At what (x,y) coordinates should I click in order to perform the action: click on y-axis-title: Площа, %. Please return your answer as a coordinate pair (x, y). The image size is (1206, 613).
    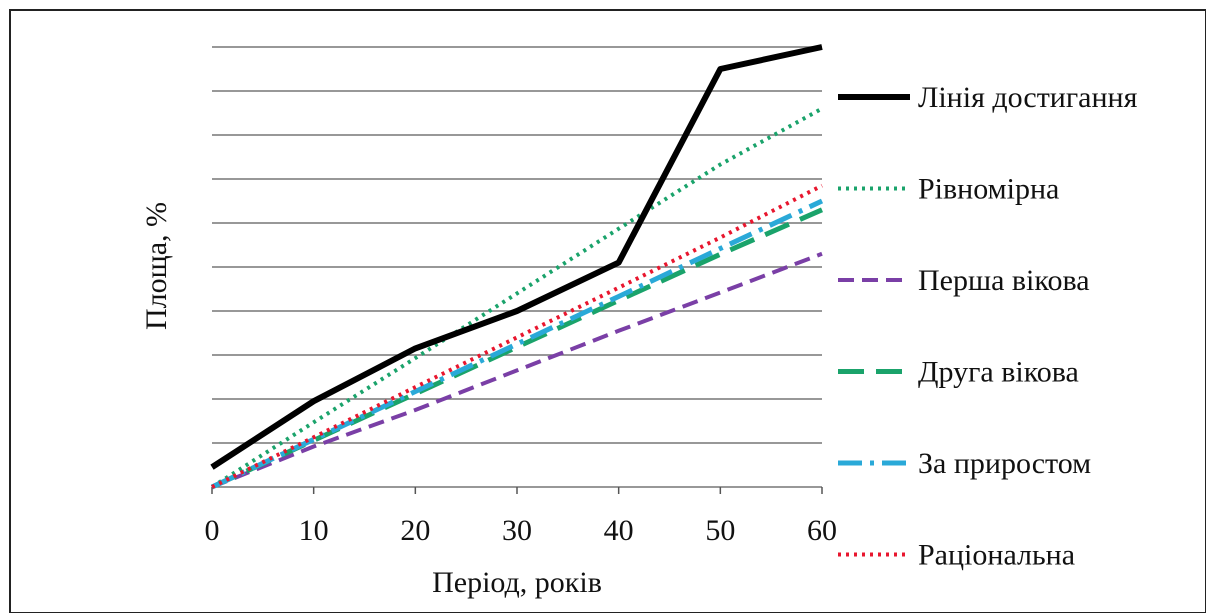
    Looking at the image, I should click on (156, 266).